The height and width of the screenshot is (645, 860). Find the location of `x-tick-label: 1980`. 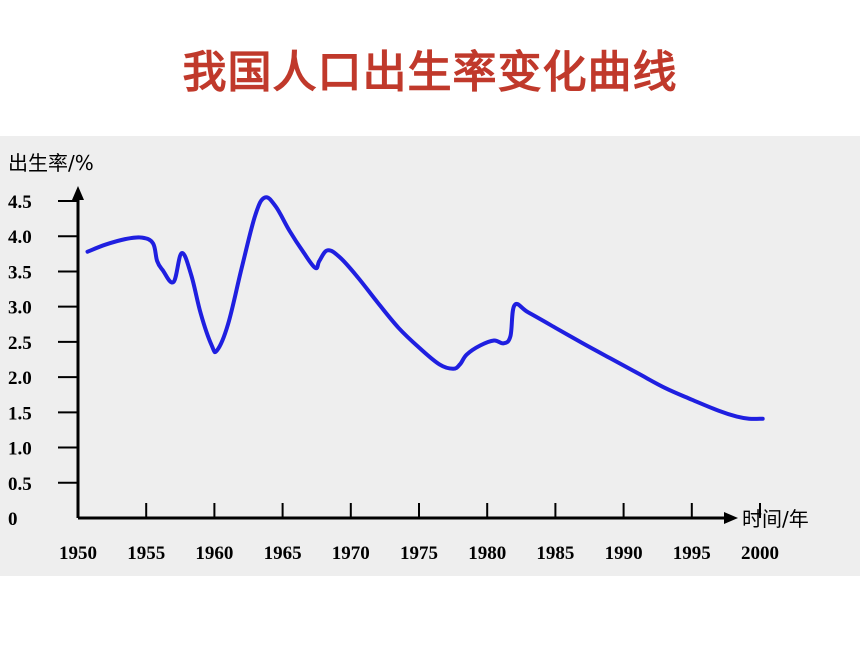

x-tick-label: 1980 is located at coordinates (487, 553).